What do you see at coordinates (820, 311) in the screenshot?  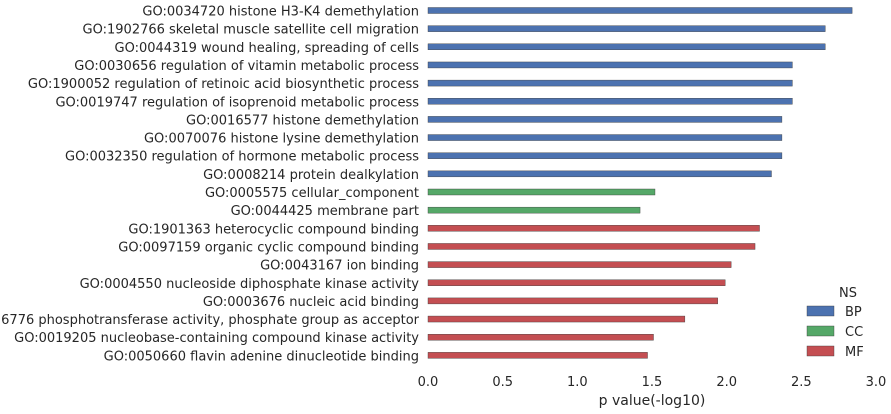 I see `legend-swatch-bp` at bounding box center [820, 311].